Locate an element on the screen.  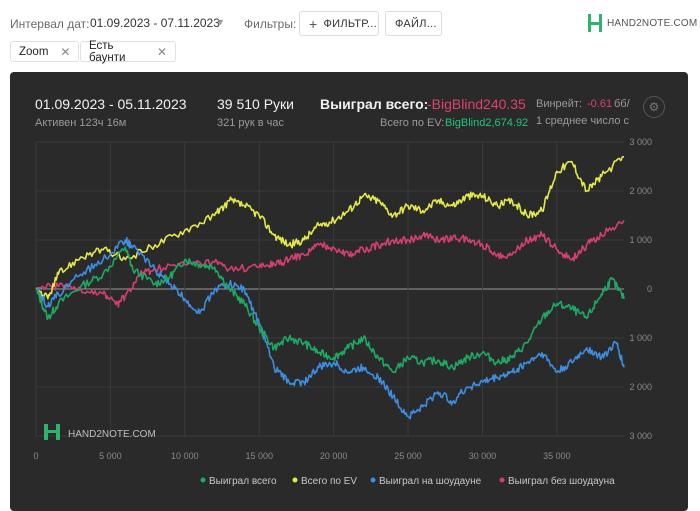
winrate-unit: бб/ is located at coordinates (622, 104).